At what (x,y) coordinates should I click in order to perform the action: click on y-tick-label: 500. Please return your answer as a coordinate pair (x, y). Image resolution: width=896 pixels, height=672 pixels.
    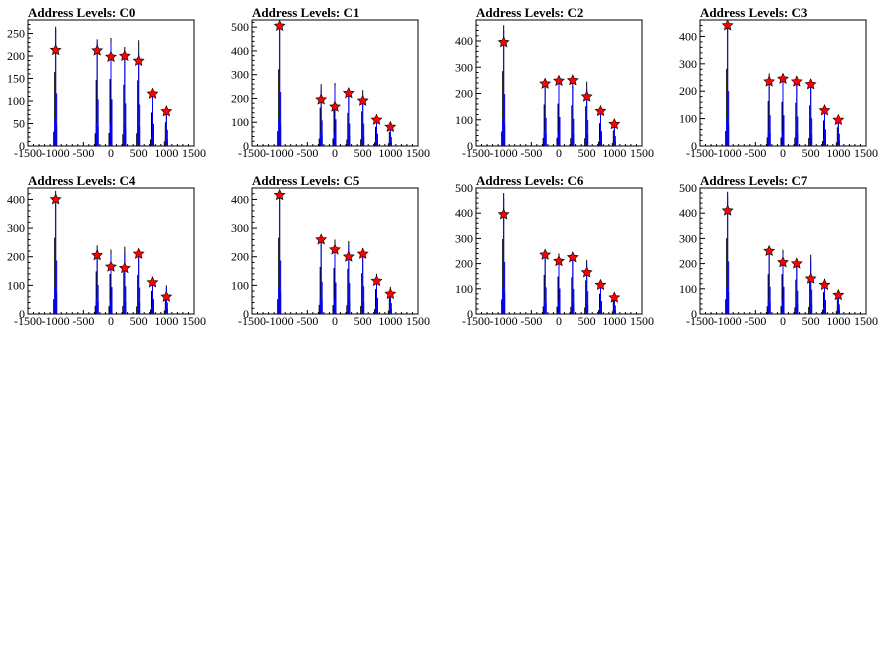
    Looking at the image, I should click on (688, 188).